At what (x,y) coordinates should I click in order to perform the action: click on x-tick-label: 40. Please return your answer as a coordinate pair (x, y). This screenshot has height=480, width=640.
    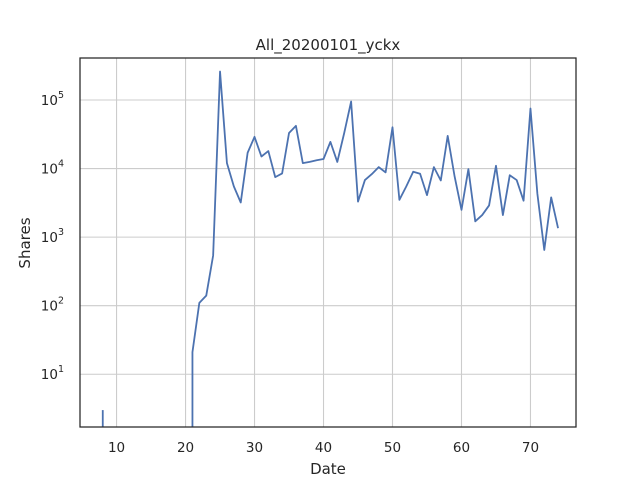
    Looking at the image, I should click on (323, 448).